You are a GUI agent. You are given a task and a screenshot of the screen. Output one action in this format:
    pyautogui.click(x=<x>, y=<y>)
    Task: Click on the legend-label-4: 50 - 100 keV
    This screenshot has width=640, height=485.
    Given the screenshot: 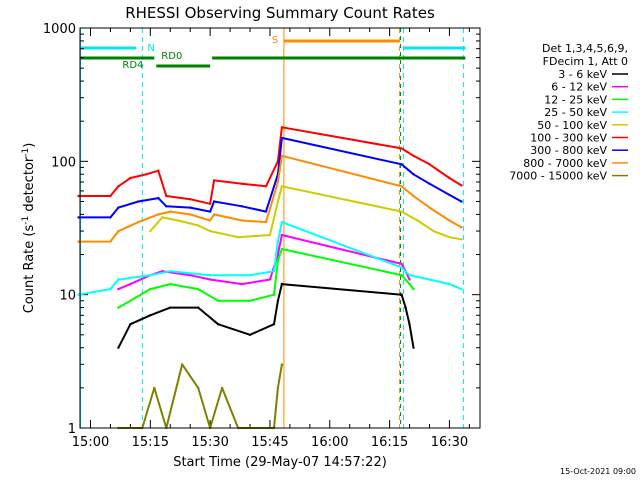 What is the action you would take?
    pyautogui.click(x=572, y=125)
    